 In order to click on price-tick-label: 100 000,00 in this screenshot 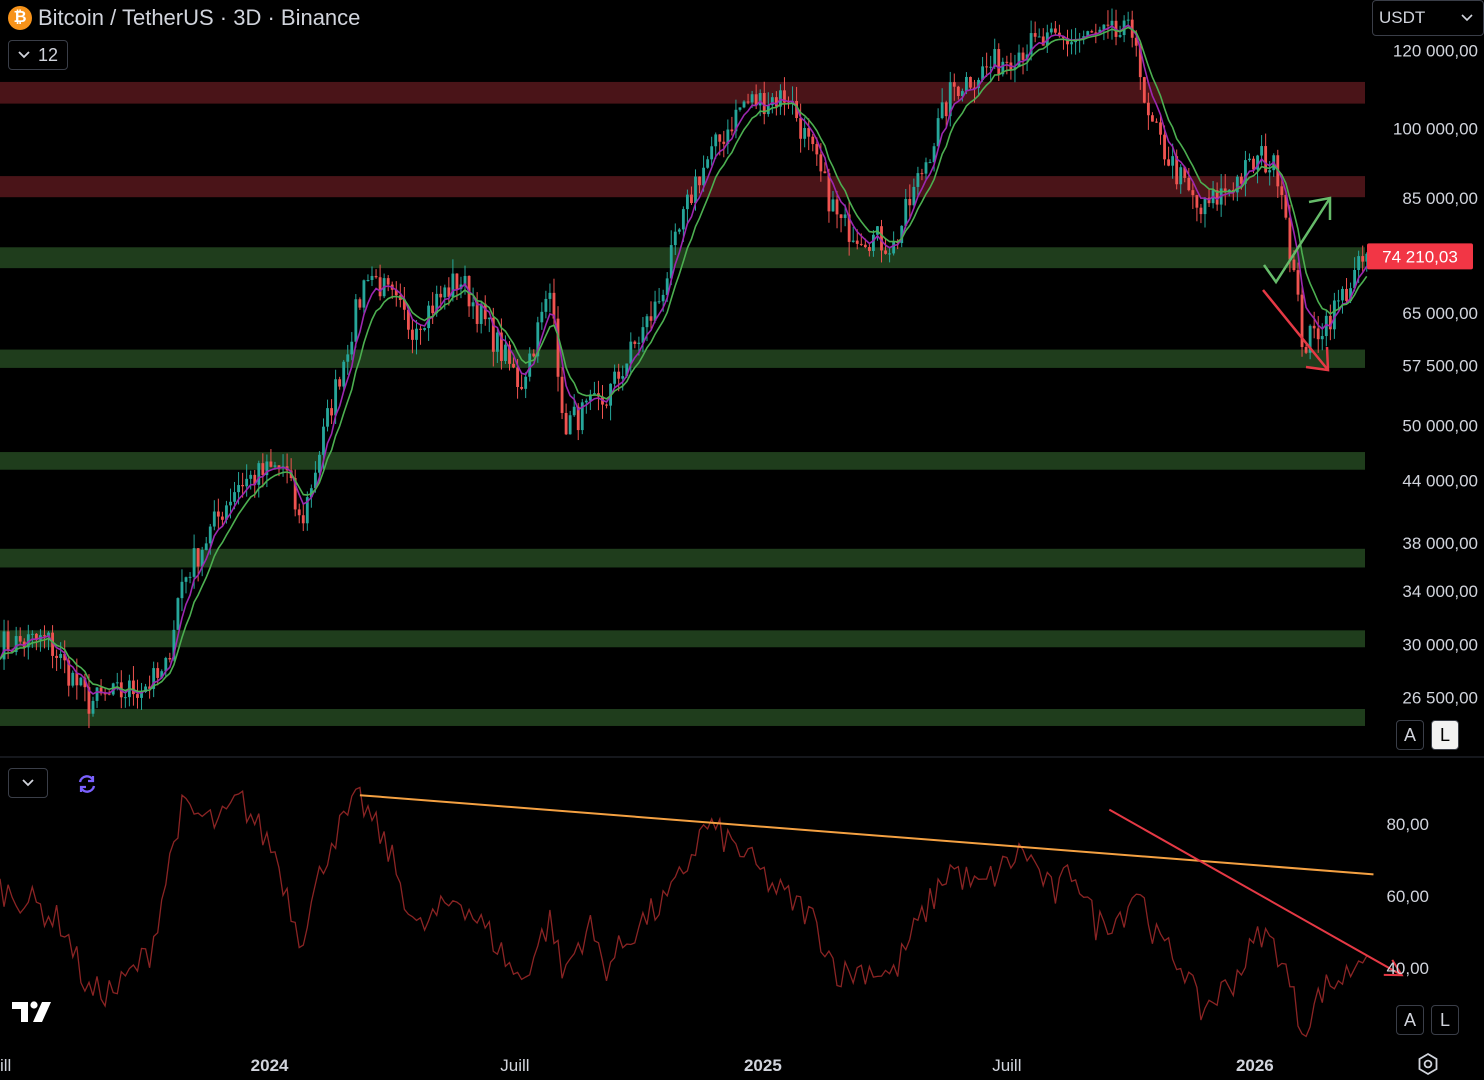, I will do `click(1435, 129)`.